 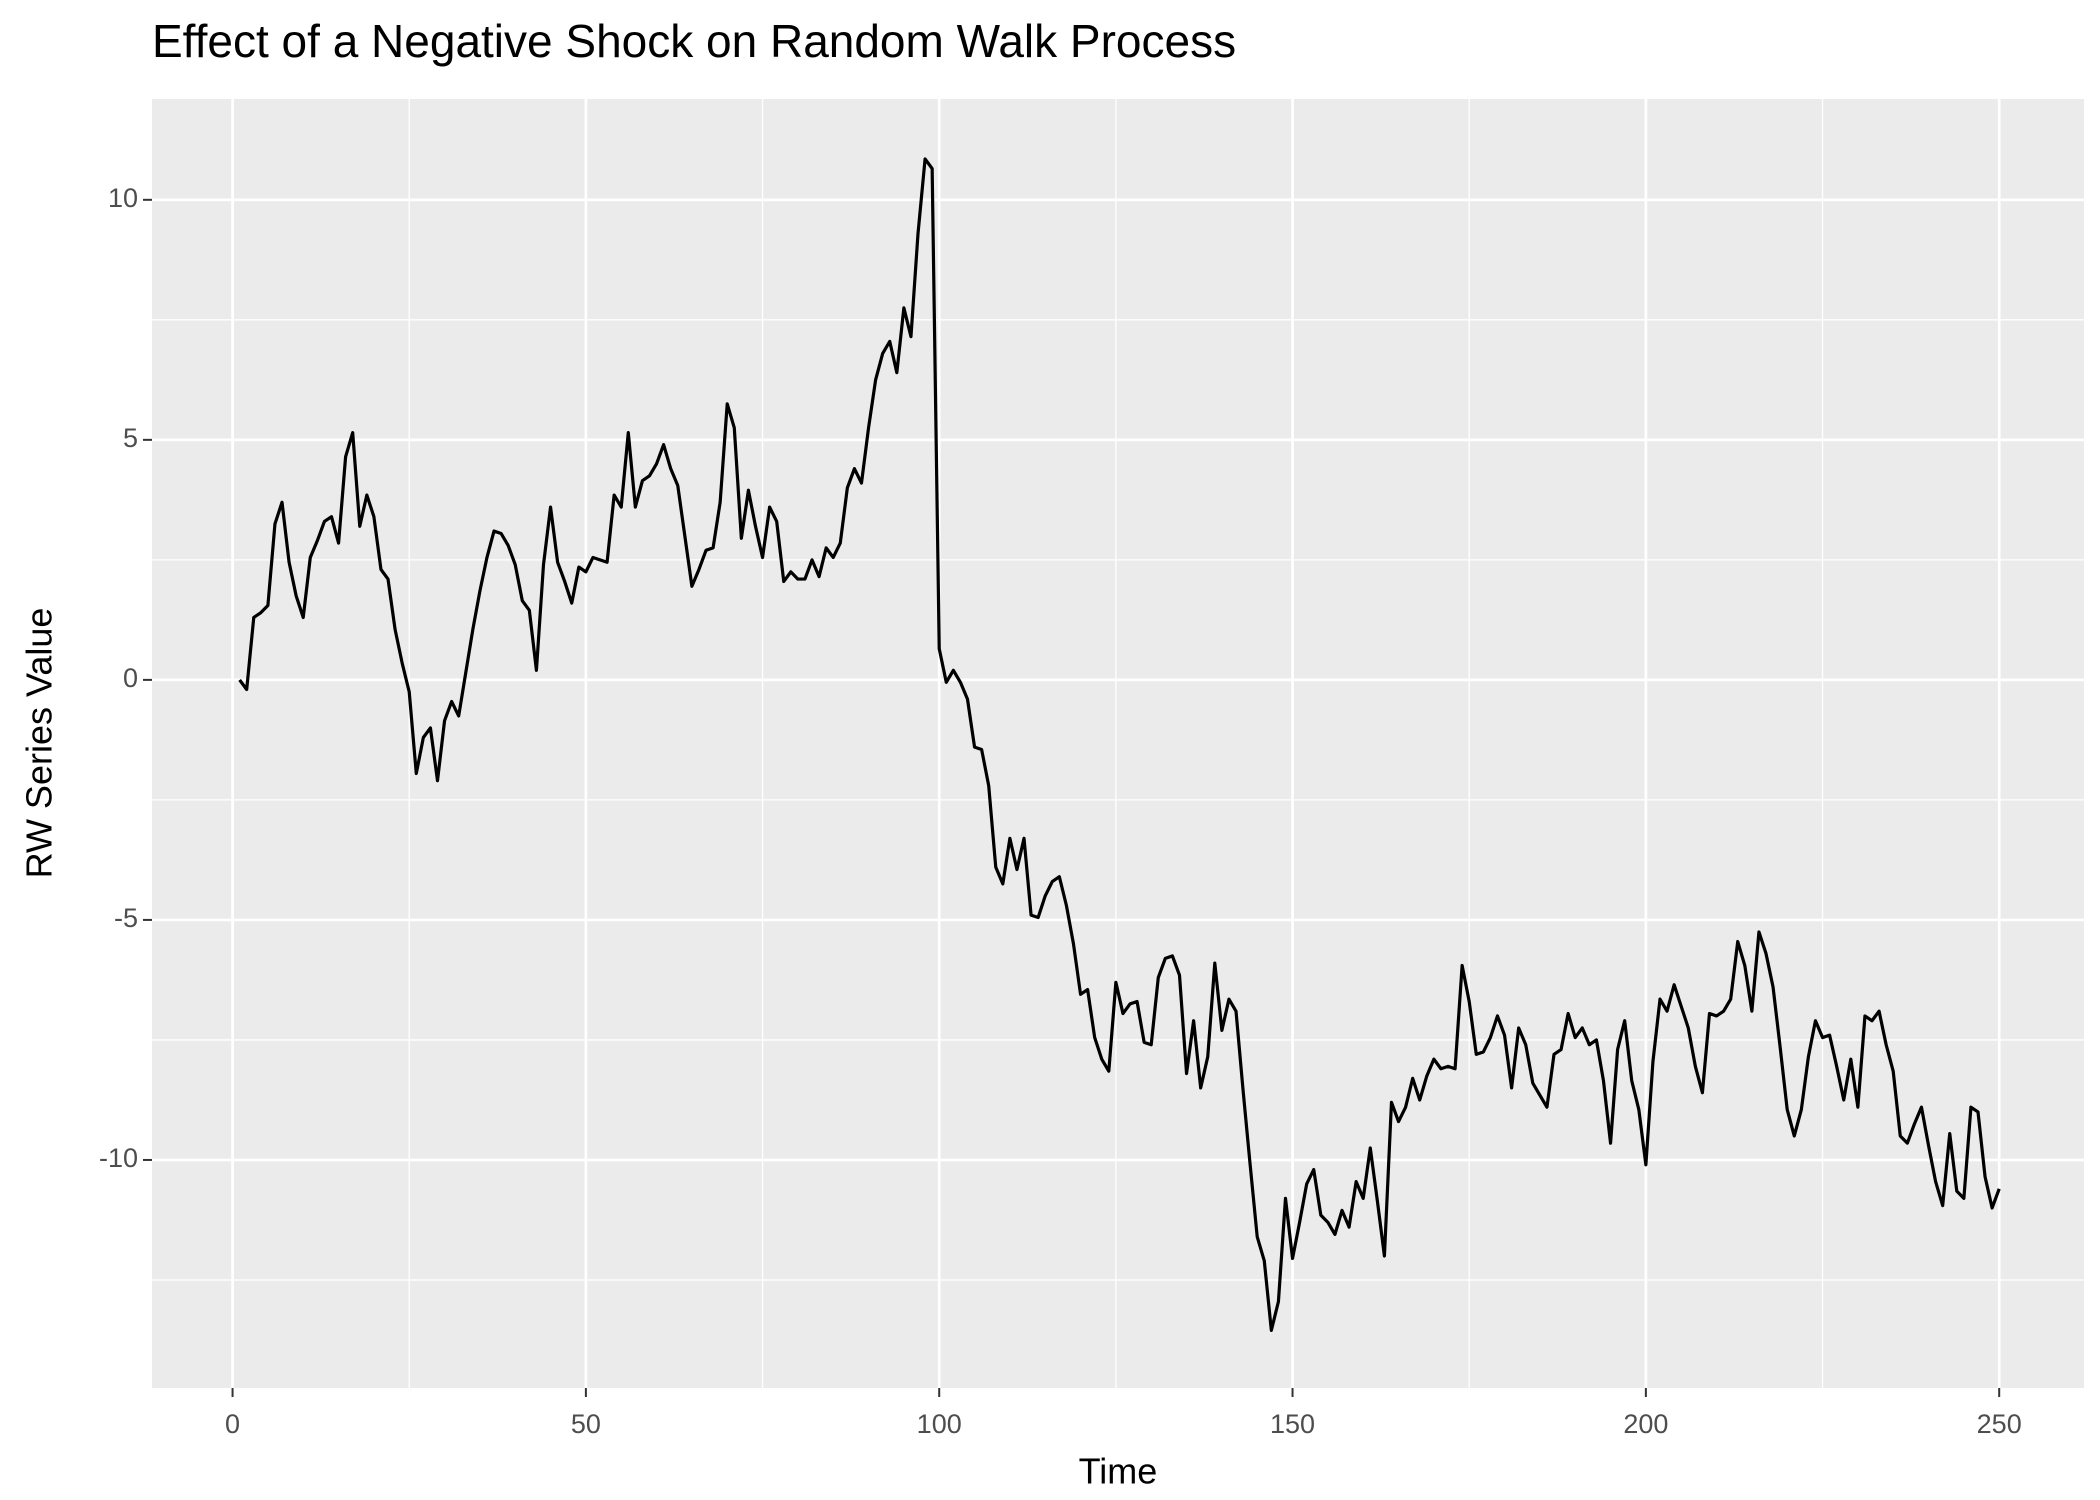 What do you see at coordinates (1645, 1424) in the screenshot?
I see `x-tick-label: 200` at bounding box center [1645, 1424].